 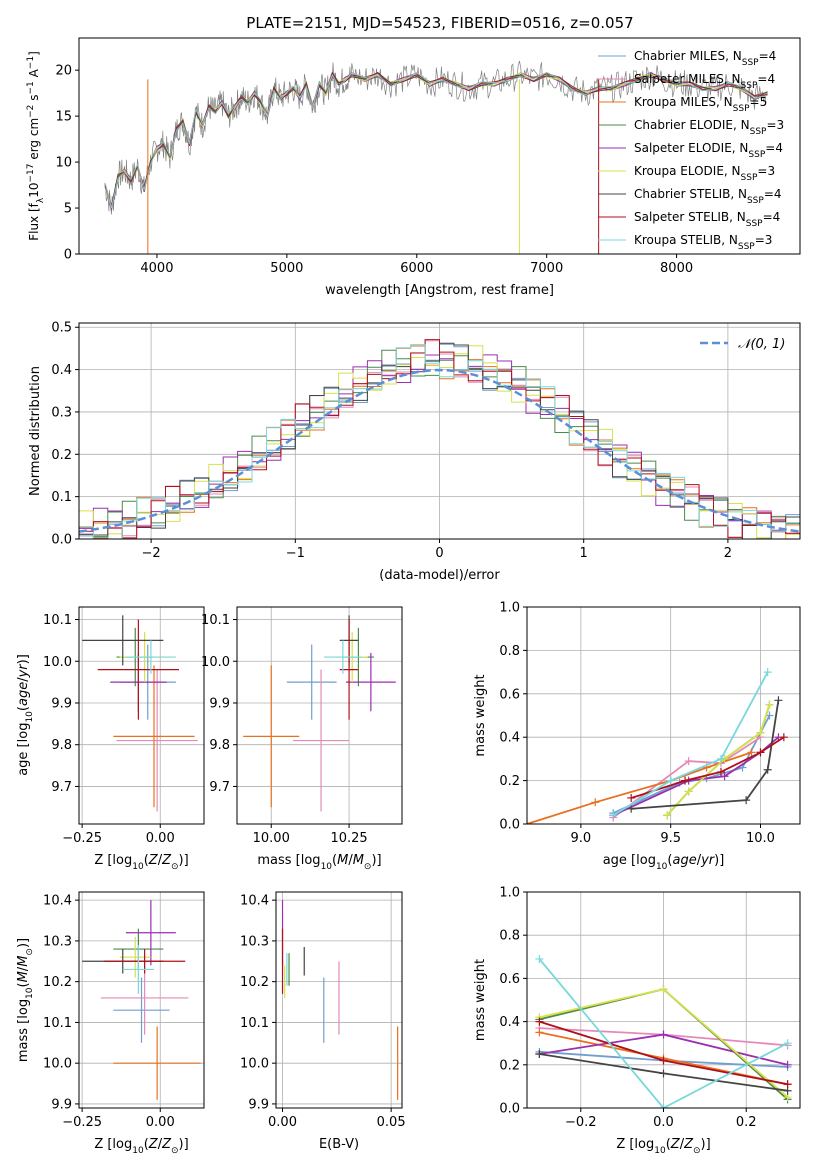 What do you see at coordinates (663, 1031) in the screenshot?
I see `weight-series` at bounding box center [663, 1031].